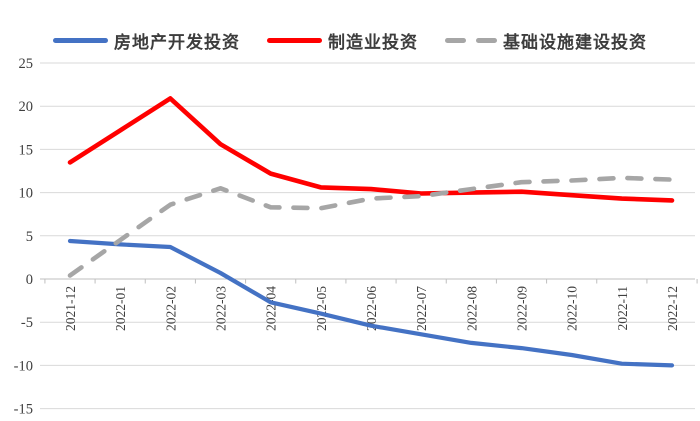  I want to click on x-tick-label: 2021-12, so click(70, 308).